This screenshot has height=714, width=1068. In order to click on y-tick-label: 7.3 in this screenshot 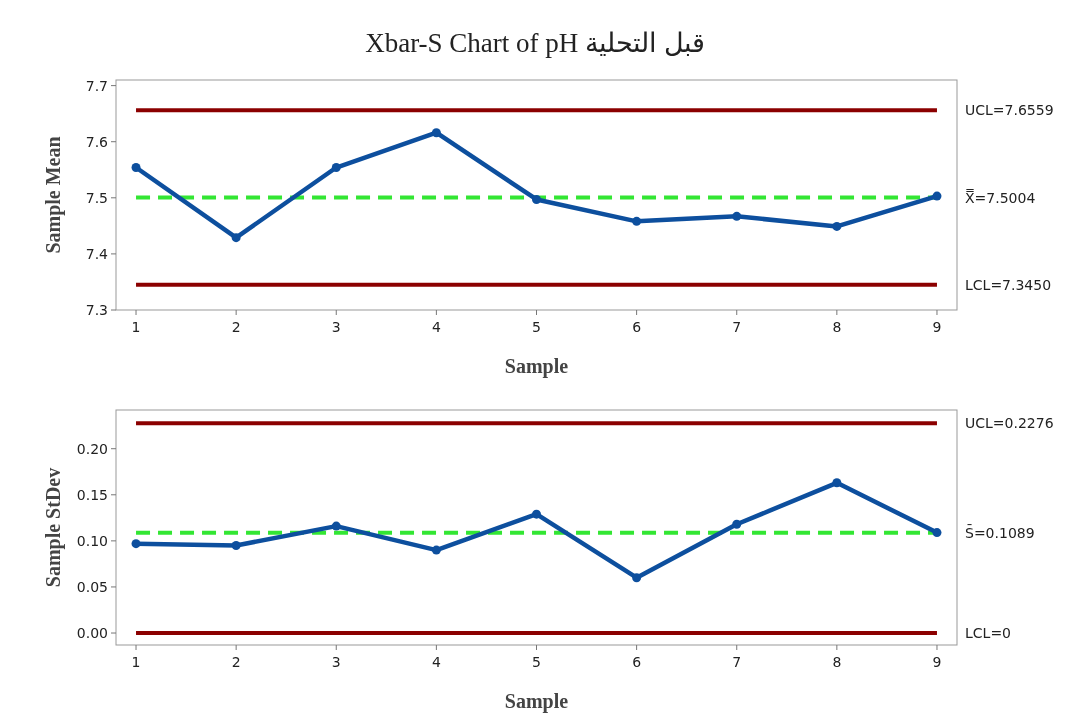, I will do `click(96, 310)`.